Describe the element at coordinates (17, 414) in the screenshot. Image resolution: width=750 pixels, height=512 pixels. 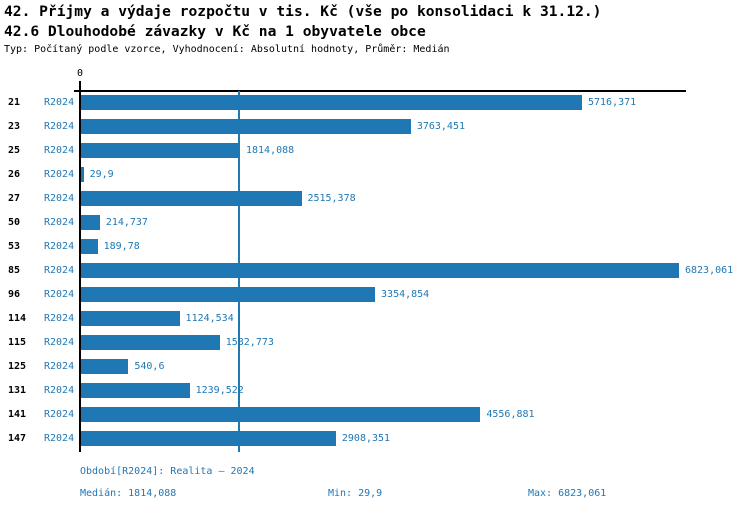
I see `category-label: 141` at that location.